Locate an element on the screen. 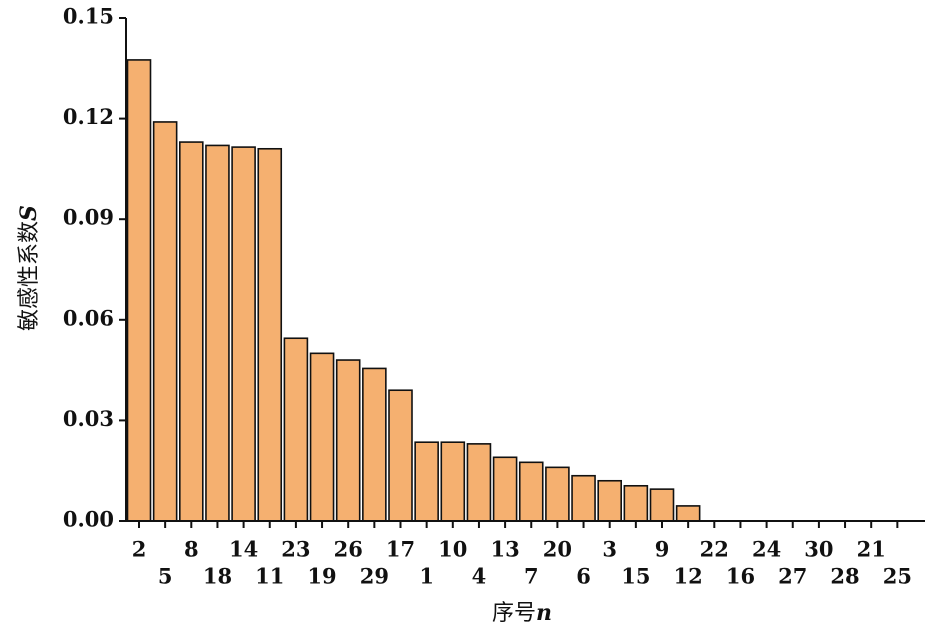  x-axis-label-text: 序号 is located at coordinates (514, 613).